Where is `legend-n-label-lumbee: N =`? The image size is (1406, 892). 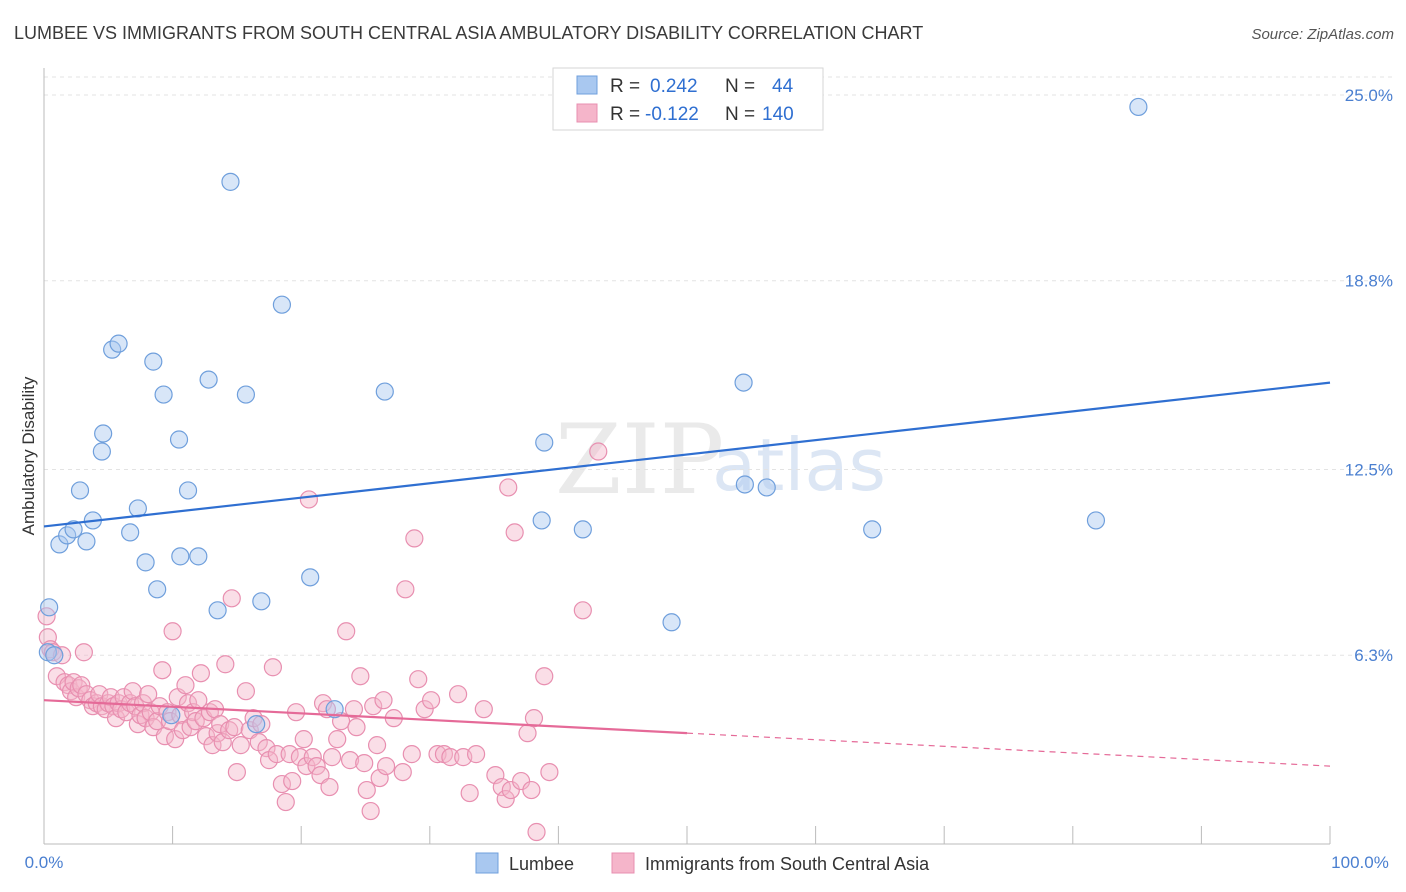 legend-n-label-lumbee: N = is located at coordinates (740, 86).